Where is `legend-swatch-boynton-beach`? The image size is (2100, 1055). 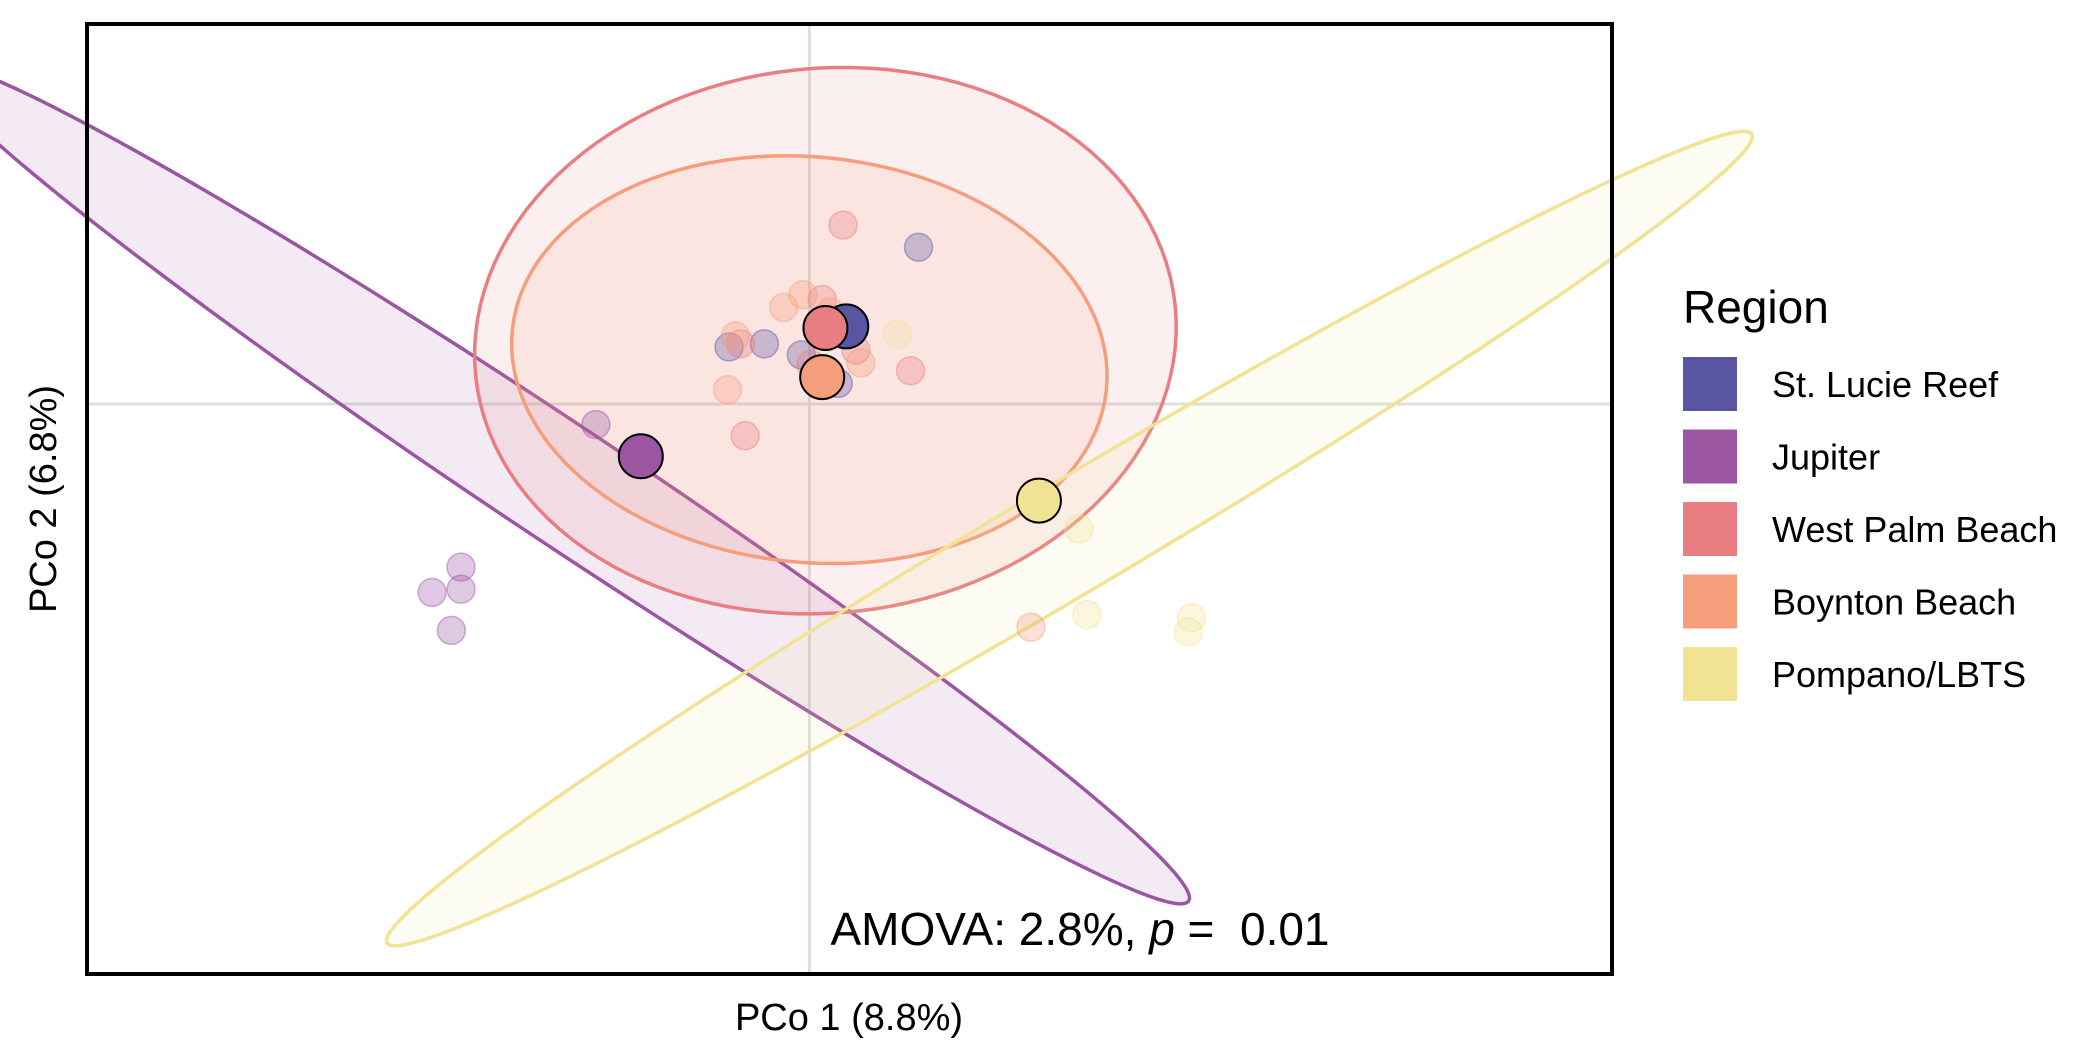
legend-swatch-boynton-beach is located at coordinates (1710, 601).